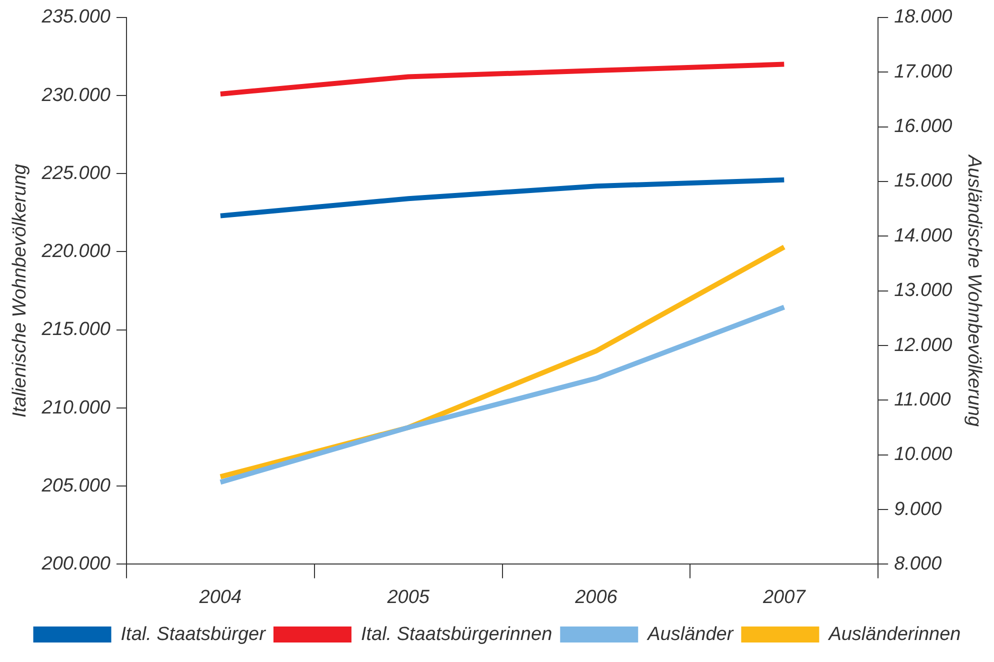 This screenshot has width=994, height=662. I want to click on y2-tick-label: 10.000, so click(923, 455).